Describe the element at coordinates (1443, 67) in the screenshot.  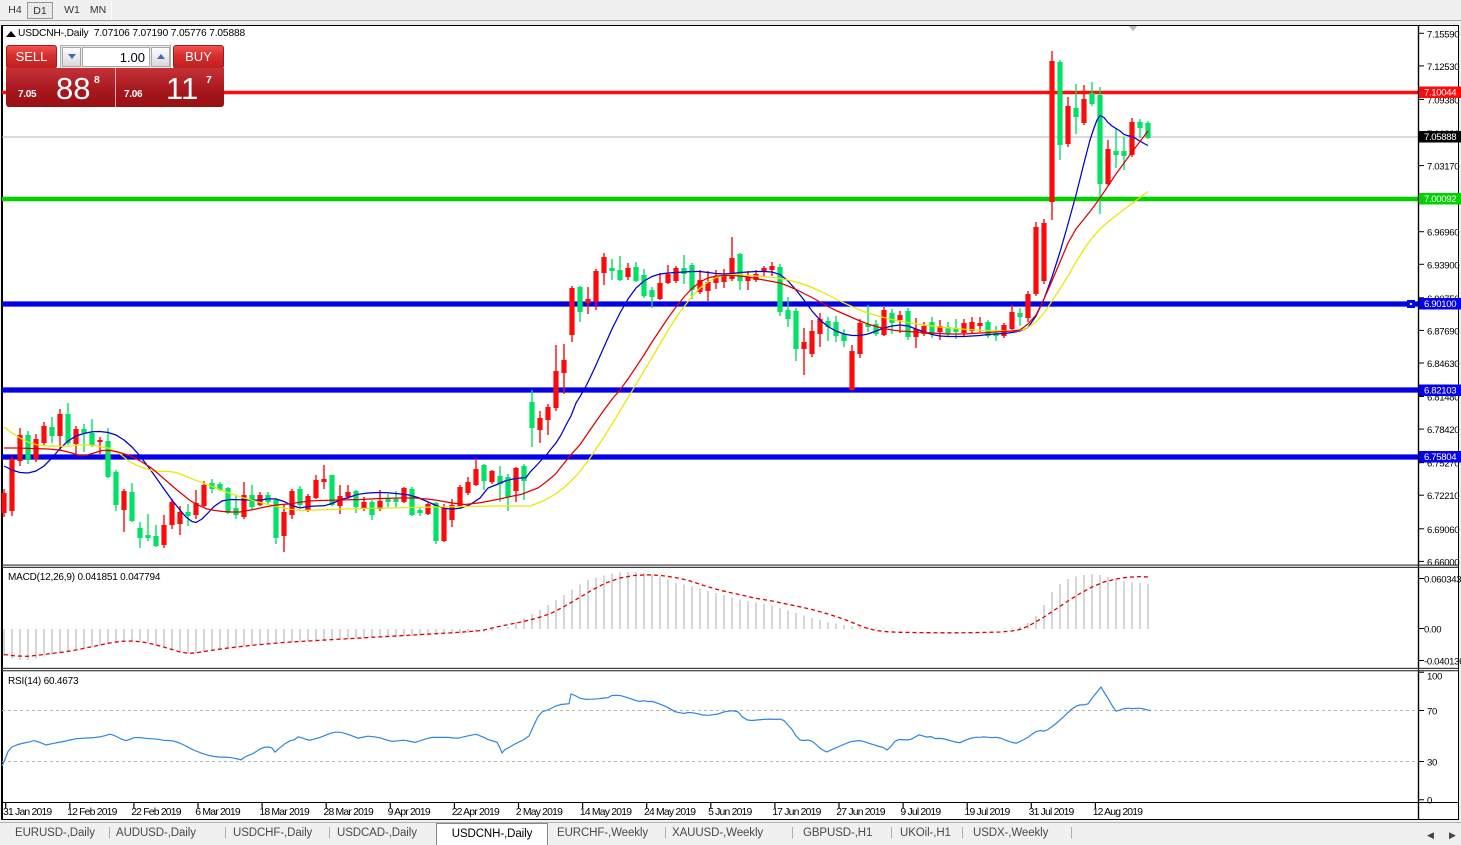
I see `svg-text: 7.12530` at that location.